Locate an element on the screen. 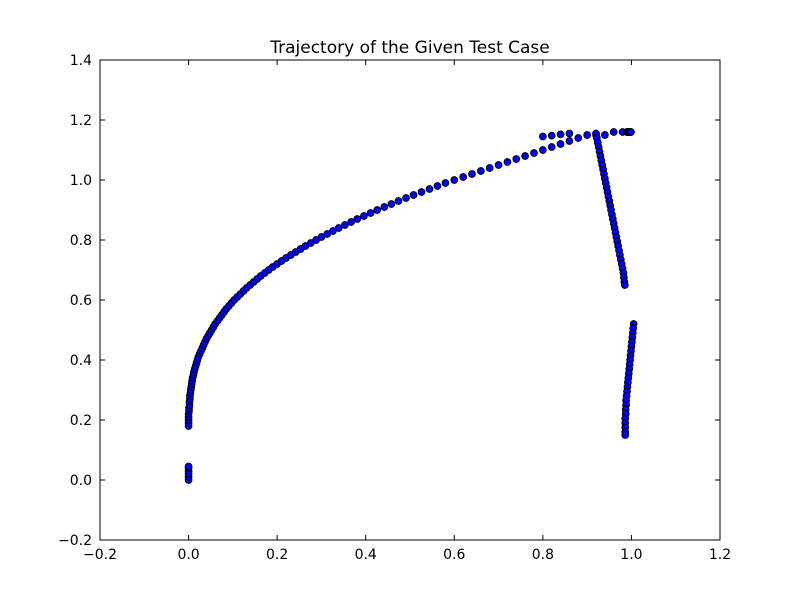  x-tick-label: 0.0 is located at coordinates (188, 555).